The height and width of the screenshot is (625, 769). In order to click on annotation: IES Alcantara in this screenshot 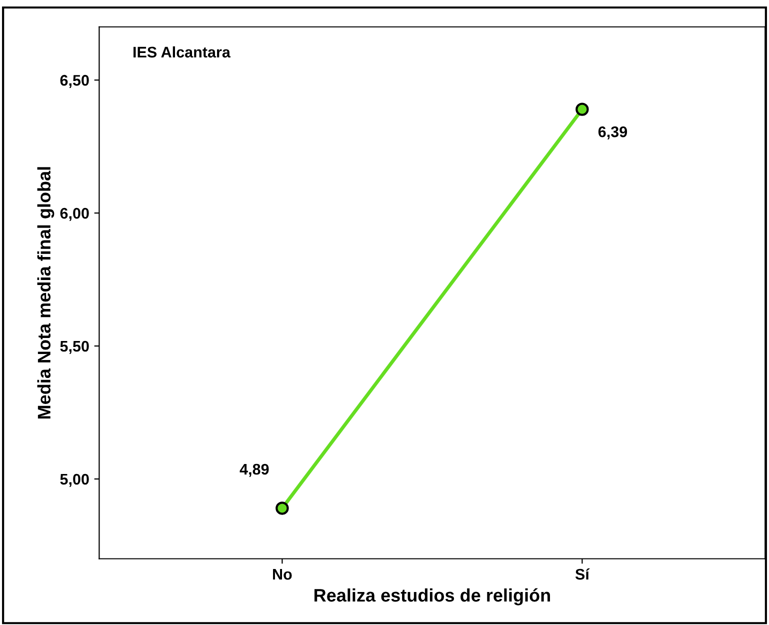, I will do `click(182, 52)`.